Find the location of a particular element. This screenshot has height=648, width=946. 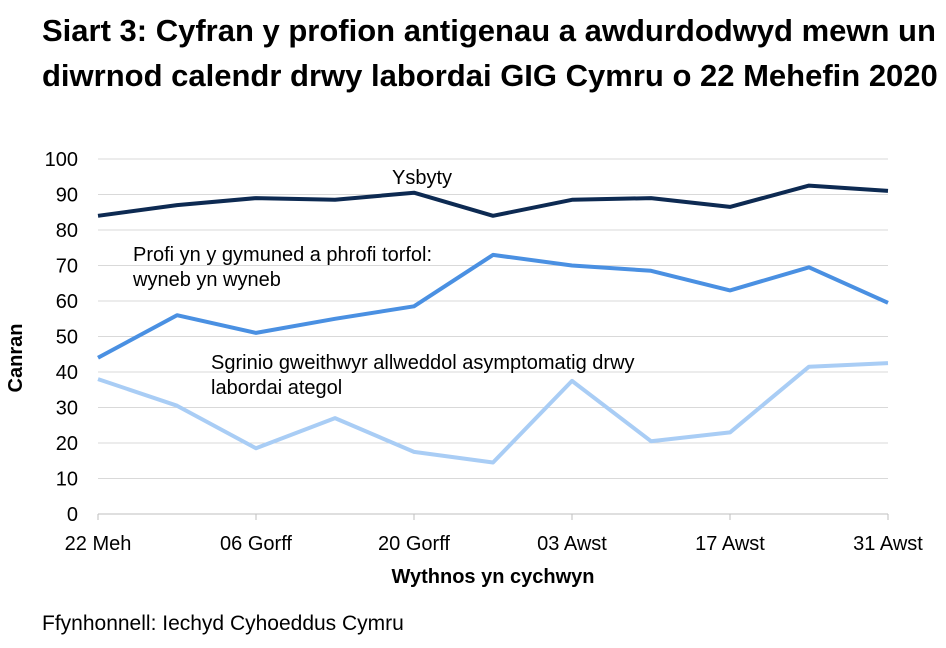

y-tick-label: 30 is located at coordinates (67, 409).